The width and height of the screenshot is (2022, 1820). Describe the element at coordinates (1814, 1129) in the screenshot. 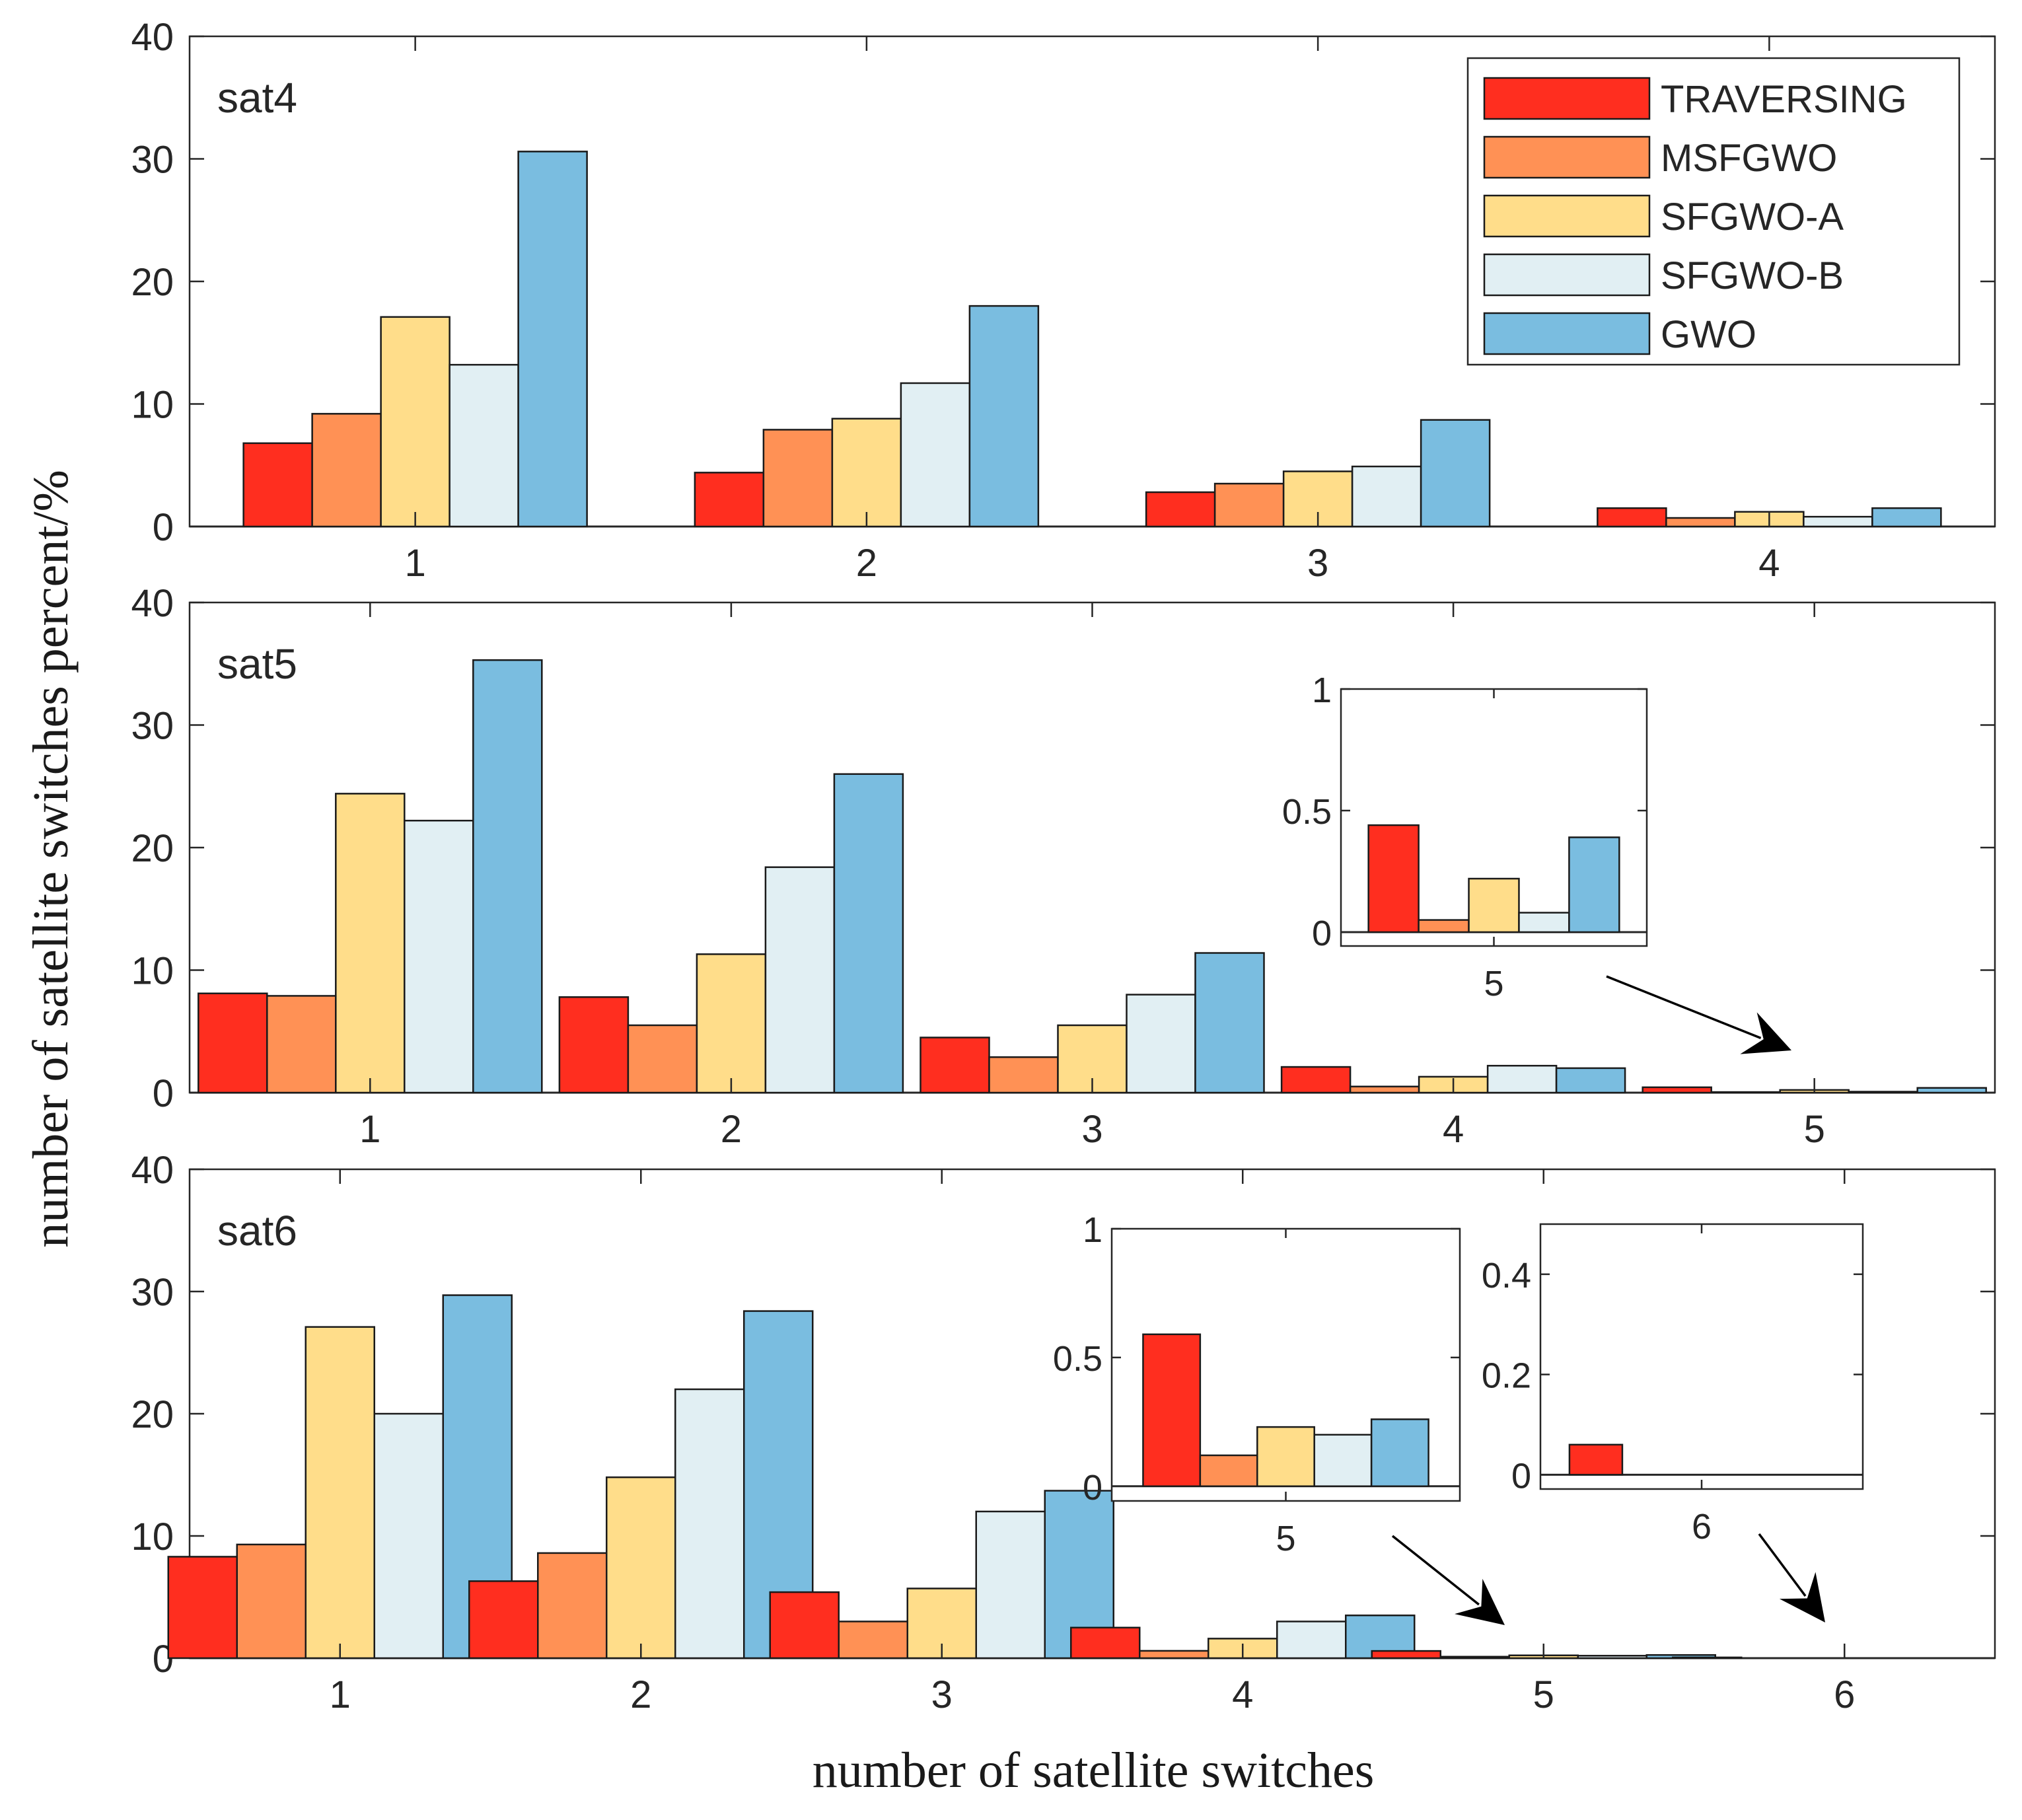

I see `x-tick-label: 5` at that location.